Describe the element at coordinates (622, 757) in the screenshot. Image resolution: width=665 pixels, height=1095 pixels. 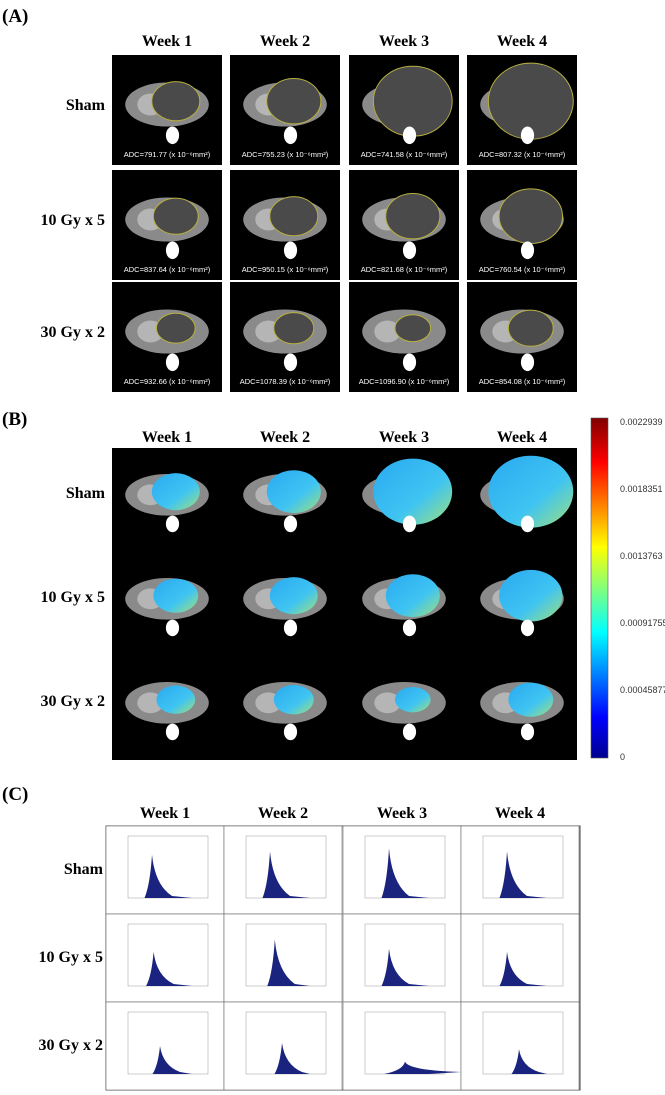
I see `colorbar-tick-label: 0` at that location.